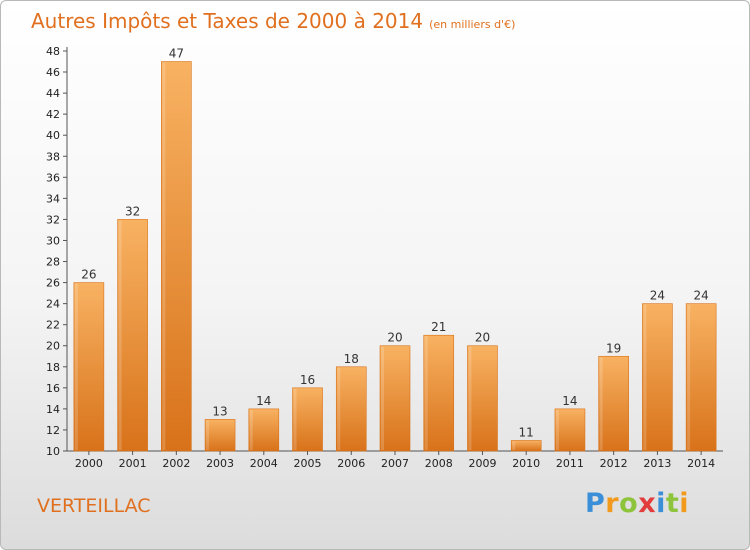  What do you see at coordinates (657, 463) in the screenshot?
I see `x-tick-label: 2013` at bounding box center [657, 463].